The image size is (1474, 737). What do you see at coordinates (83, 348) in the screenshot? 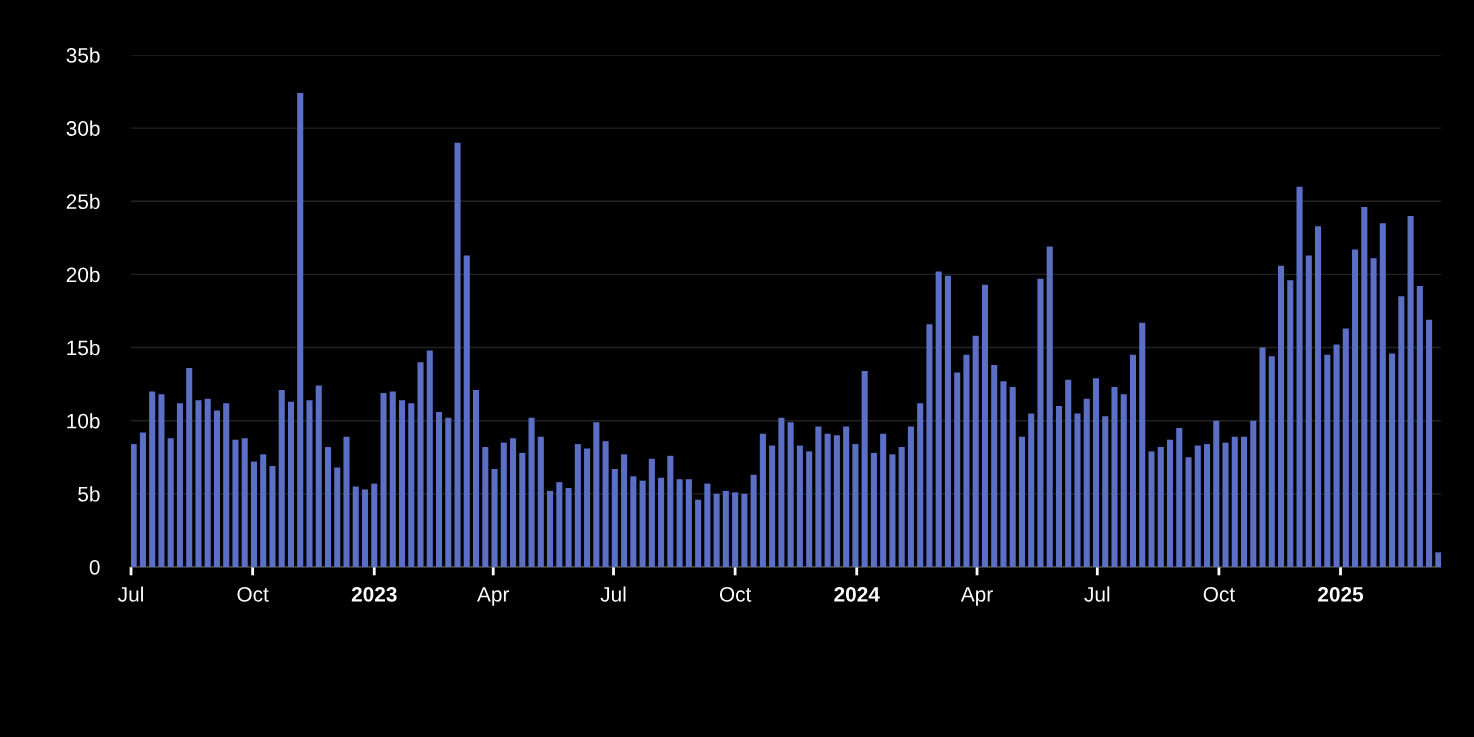
I see `y-tick-label: 15b` at bounding box center [83, 348].